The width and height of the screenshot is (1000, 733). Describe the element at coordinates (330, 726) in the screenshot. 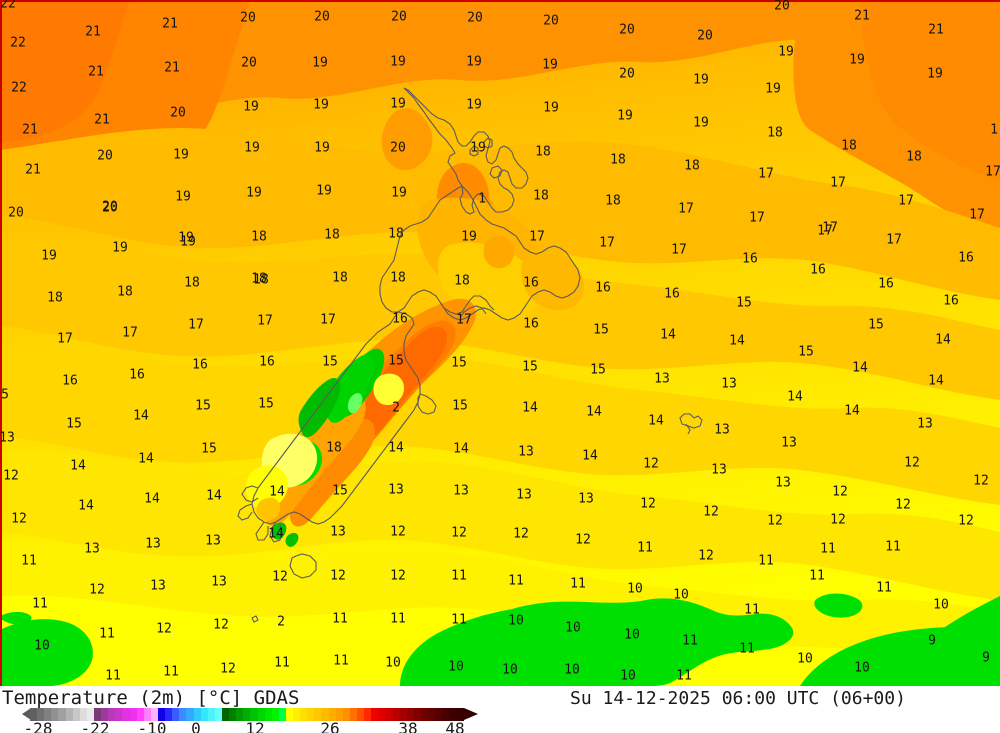

I see `legend-tick-label: 26` at that location.